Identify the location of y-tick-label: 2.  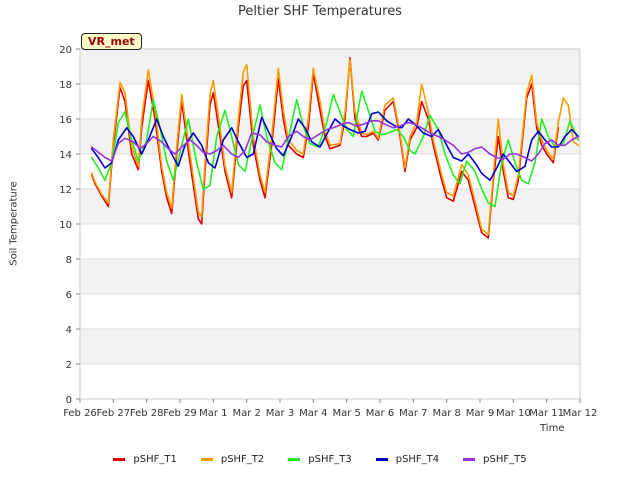
(69, 365).